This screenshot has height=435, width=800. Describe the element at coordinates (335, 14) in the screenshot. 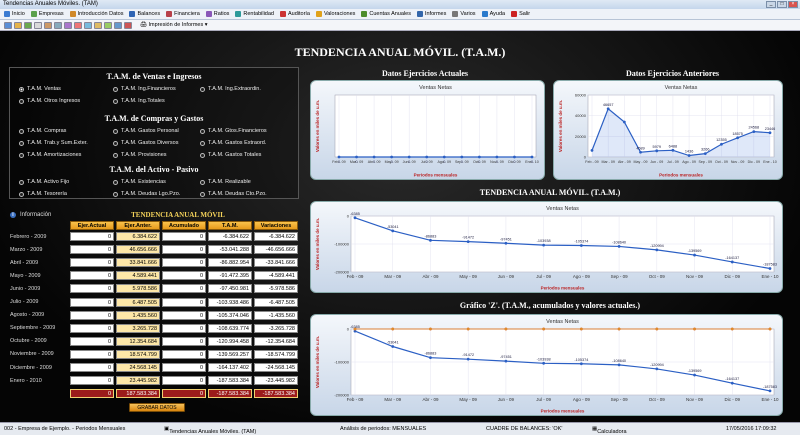

I see `menu-item: Valoraciones` at that location.